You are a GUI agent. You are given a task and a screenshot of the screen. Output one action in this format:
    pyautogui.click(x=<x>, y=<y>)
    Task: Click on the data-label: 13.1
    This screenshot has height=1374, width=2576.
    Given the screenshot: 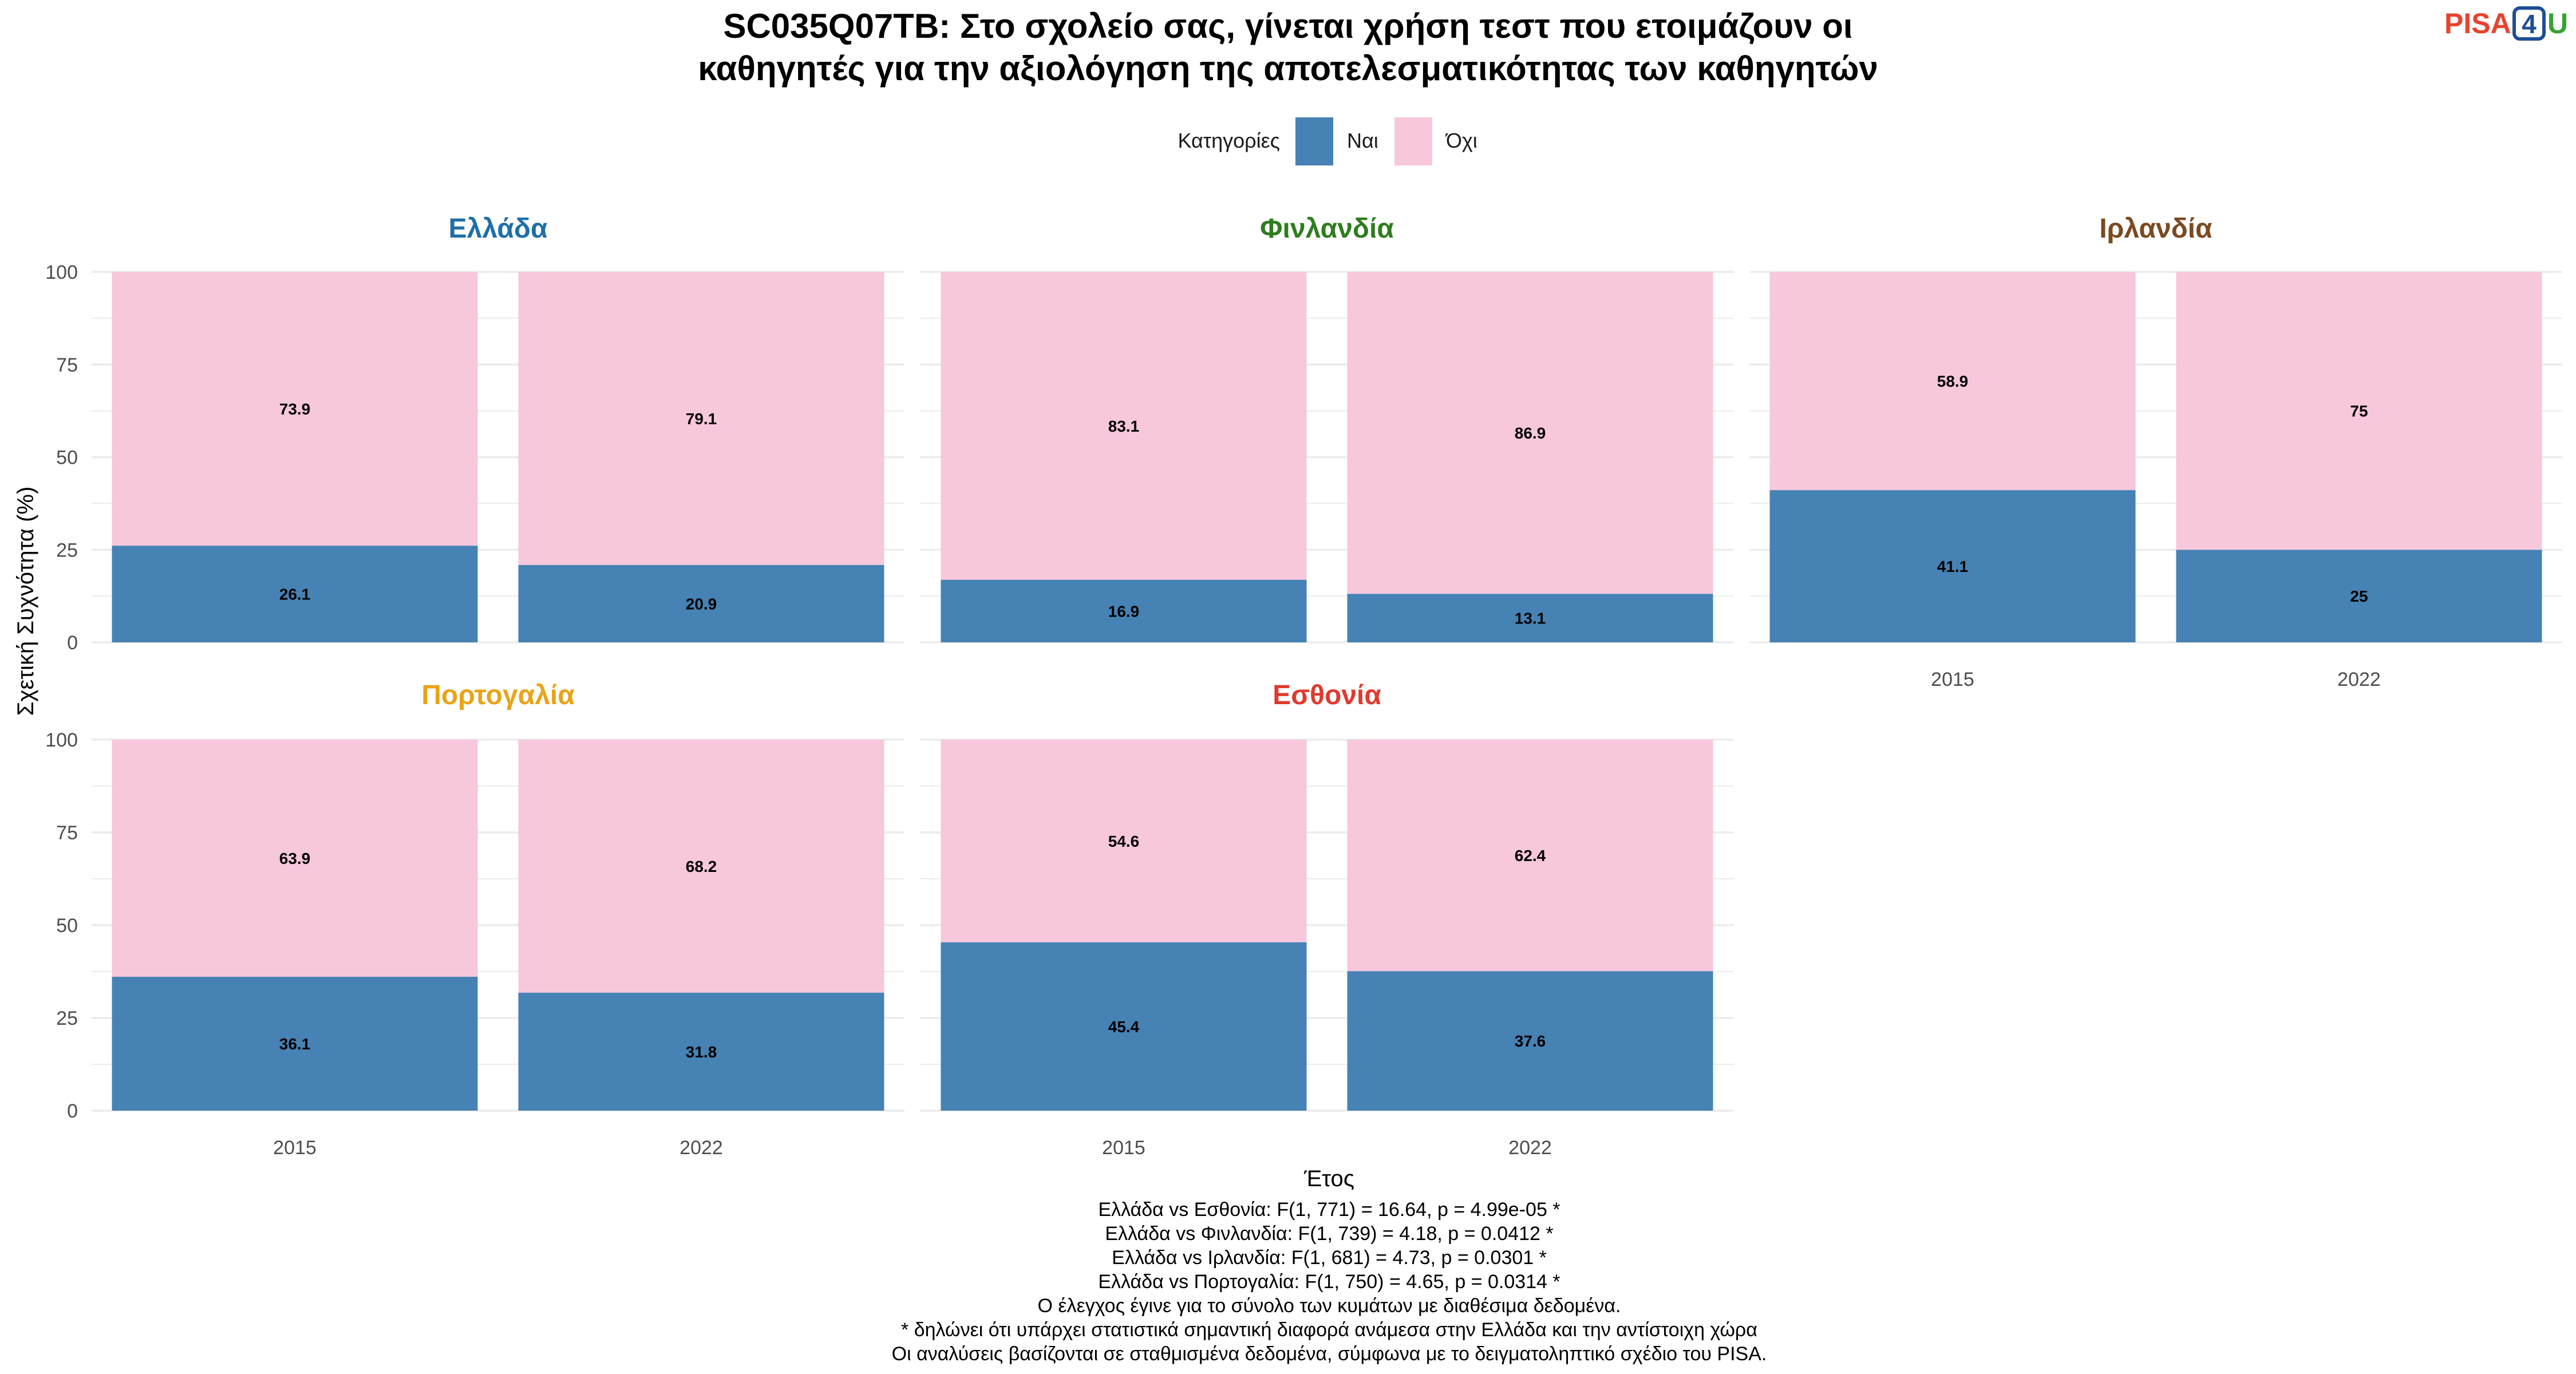 What is the action you would take?
    pyautogui.click(x=1530, y=619)
    